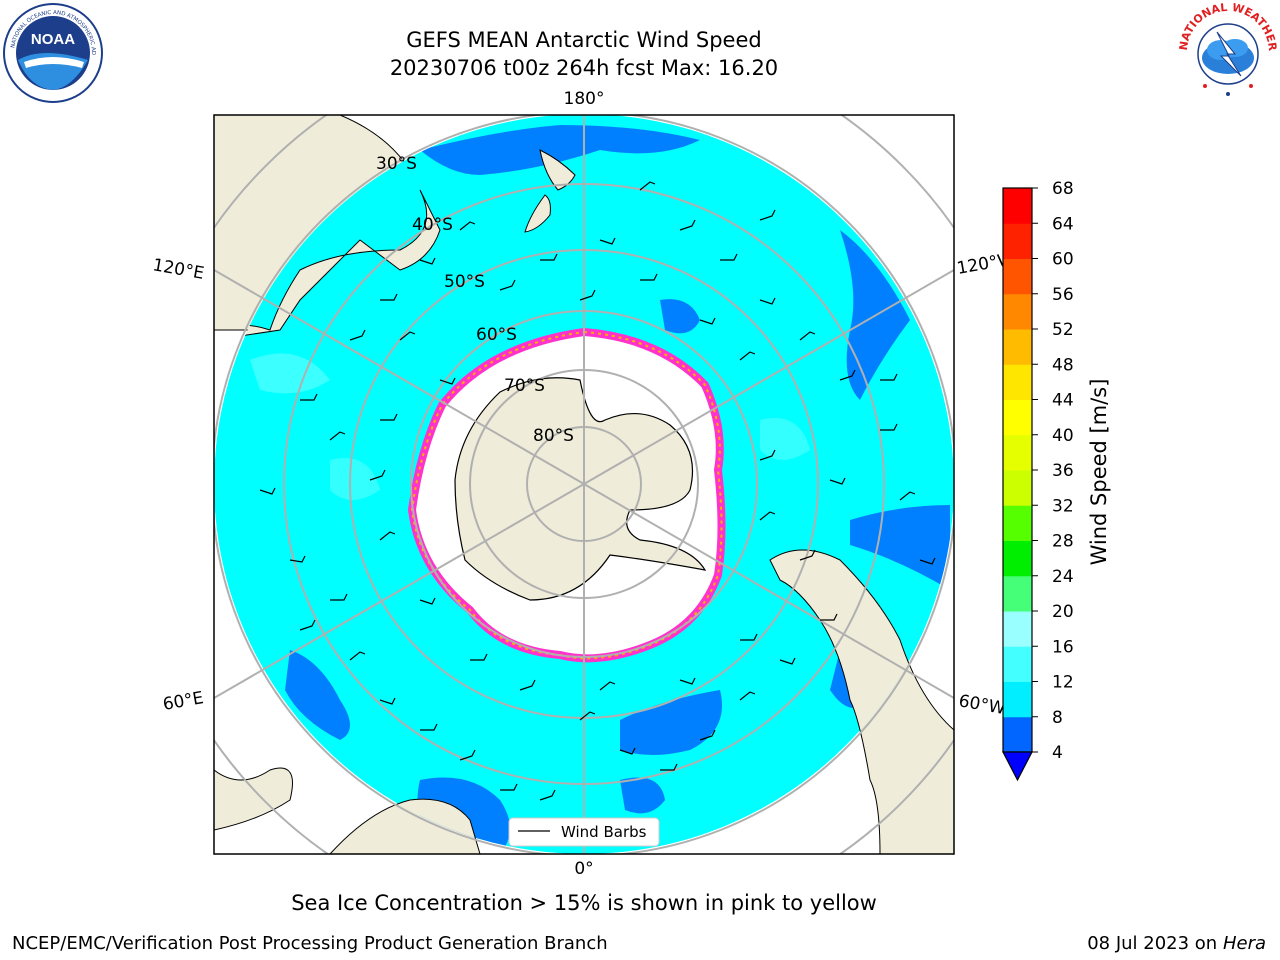 Image resolution: width=1280 pixels, height=960 pixels. I want to click on lat-label-70: 70°S, so click(524, 386).